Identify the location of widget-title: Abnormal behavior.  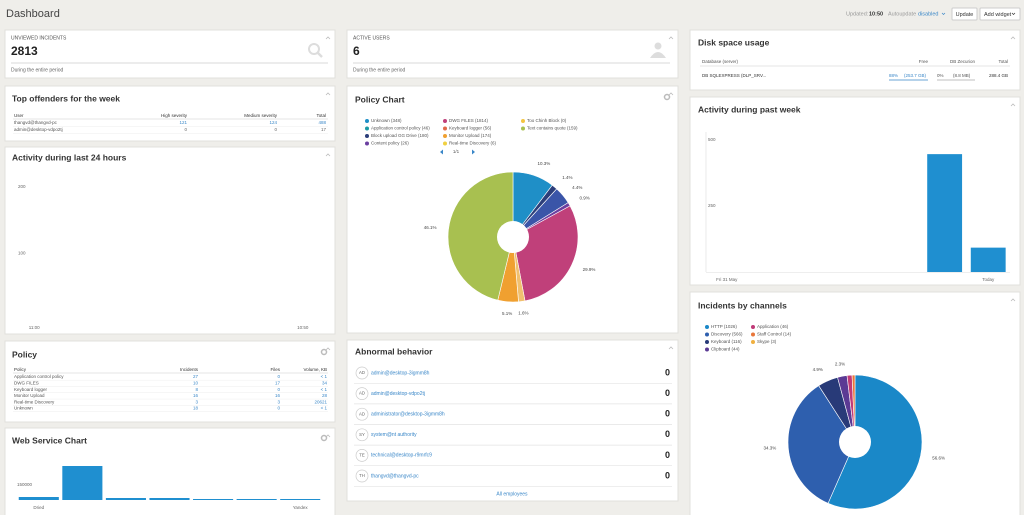
(394, 351).